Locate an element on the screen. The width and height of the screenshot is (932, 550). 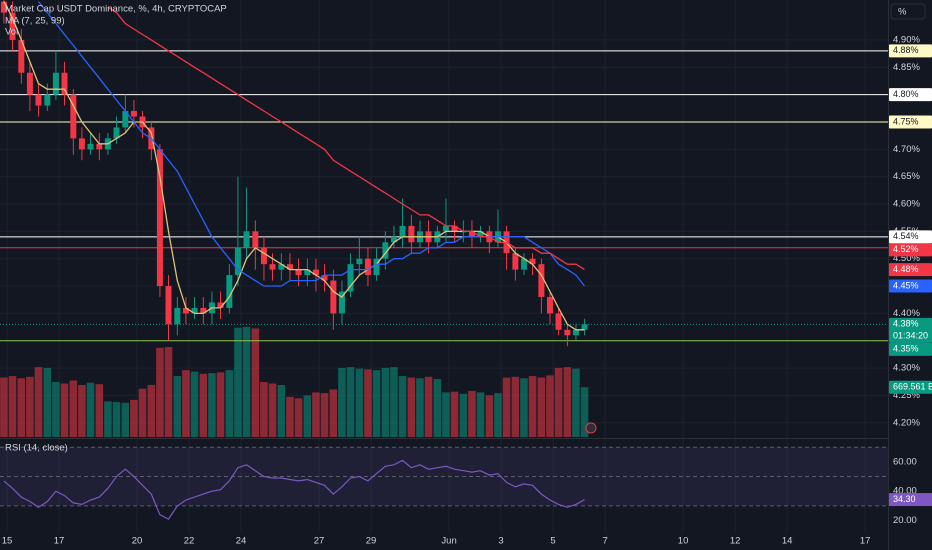
x-tick-label: 10 is located at coordinates (683, 541).